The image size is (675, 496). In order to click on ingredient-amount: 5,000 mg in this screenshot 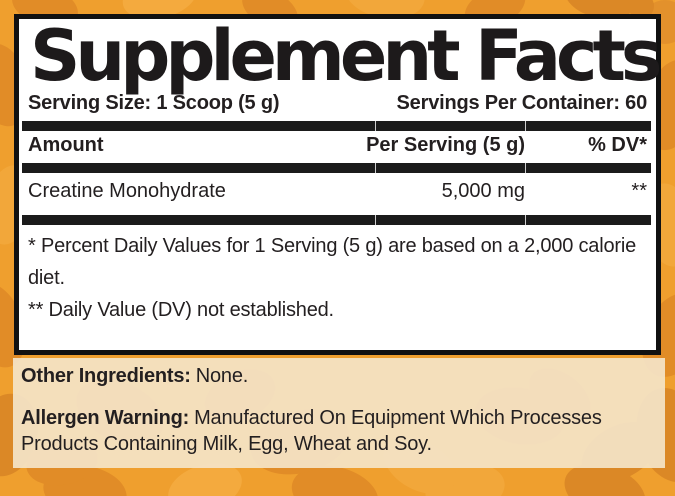, I will do `click(483, 191)`.